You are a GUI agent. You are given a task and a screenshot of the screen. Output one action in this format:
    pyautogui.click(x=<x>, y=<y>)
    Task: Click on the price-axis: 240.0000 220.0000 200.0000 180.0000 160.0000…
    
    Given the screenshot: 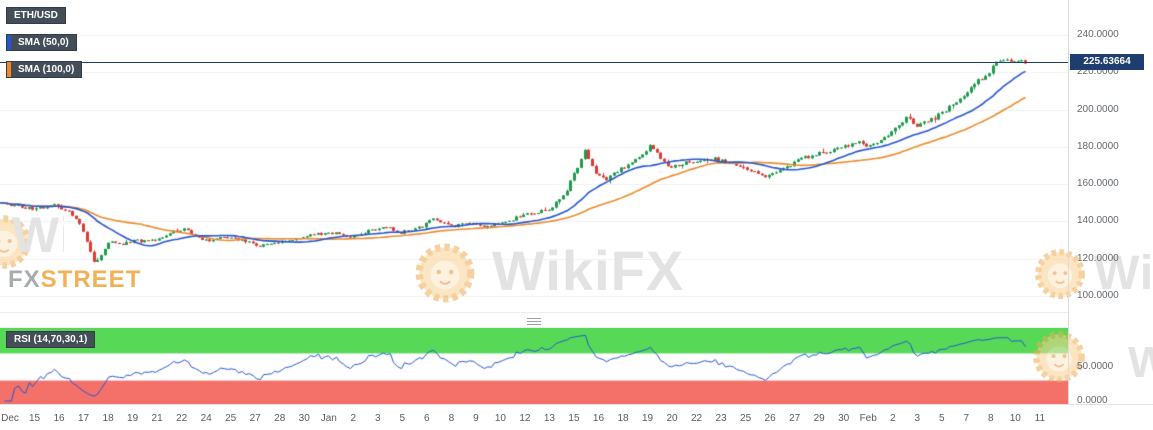 What is the action you would take?
    pyautogui.click(x=1110, y=203)
    